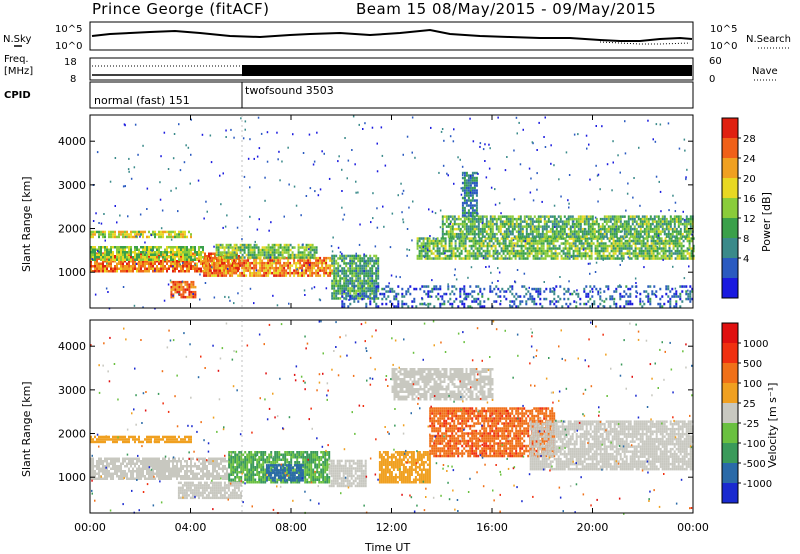 This screenshot has width=800, height=554. Describe the element at coordinates (16, 59) in the screenshot. I see `freq-top-label: Freq.` at that location.